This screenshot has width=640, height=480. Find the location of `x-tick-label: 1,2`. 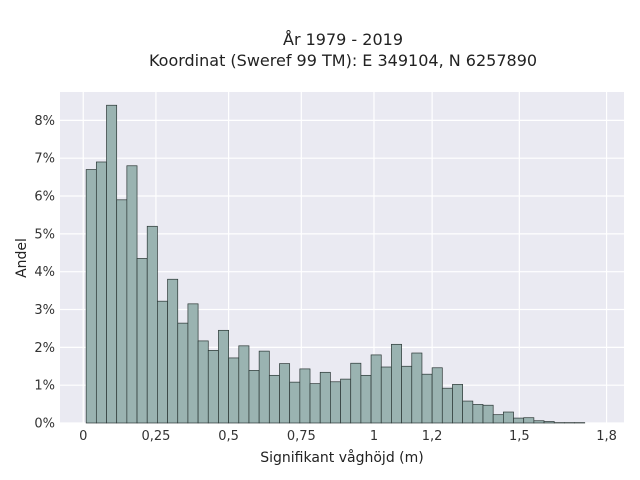

x-tick-label: 1,2 is located at coordinates (432, 436).